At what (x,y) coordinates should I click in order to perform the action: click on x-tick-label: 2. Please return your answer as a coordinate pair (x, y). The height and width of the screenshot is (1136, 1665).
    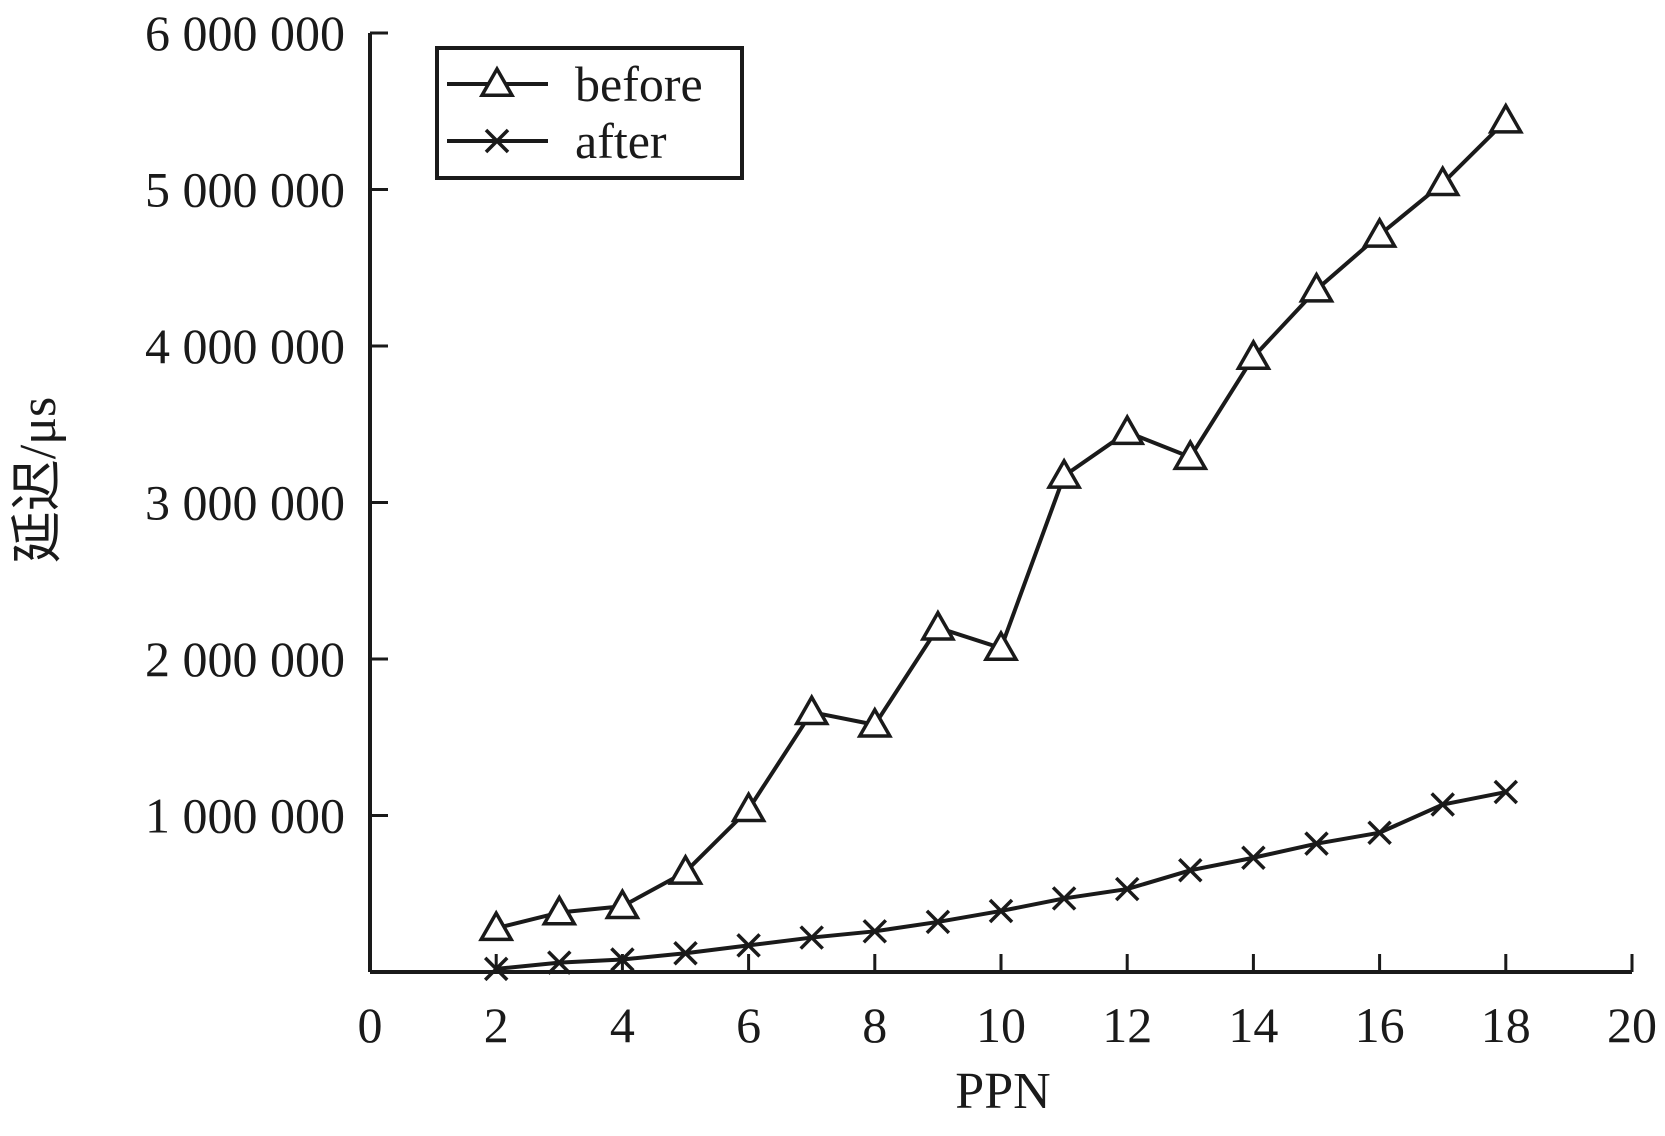
    Looking at the image, I should click on (496, 1025).